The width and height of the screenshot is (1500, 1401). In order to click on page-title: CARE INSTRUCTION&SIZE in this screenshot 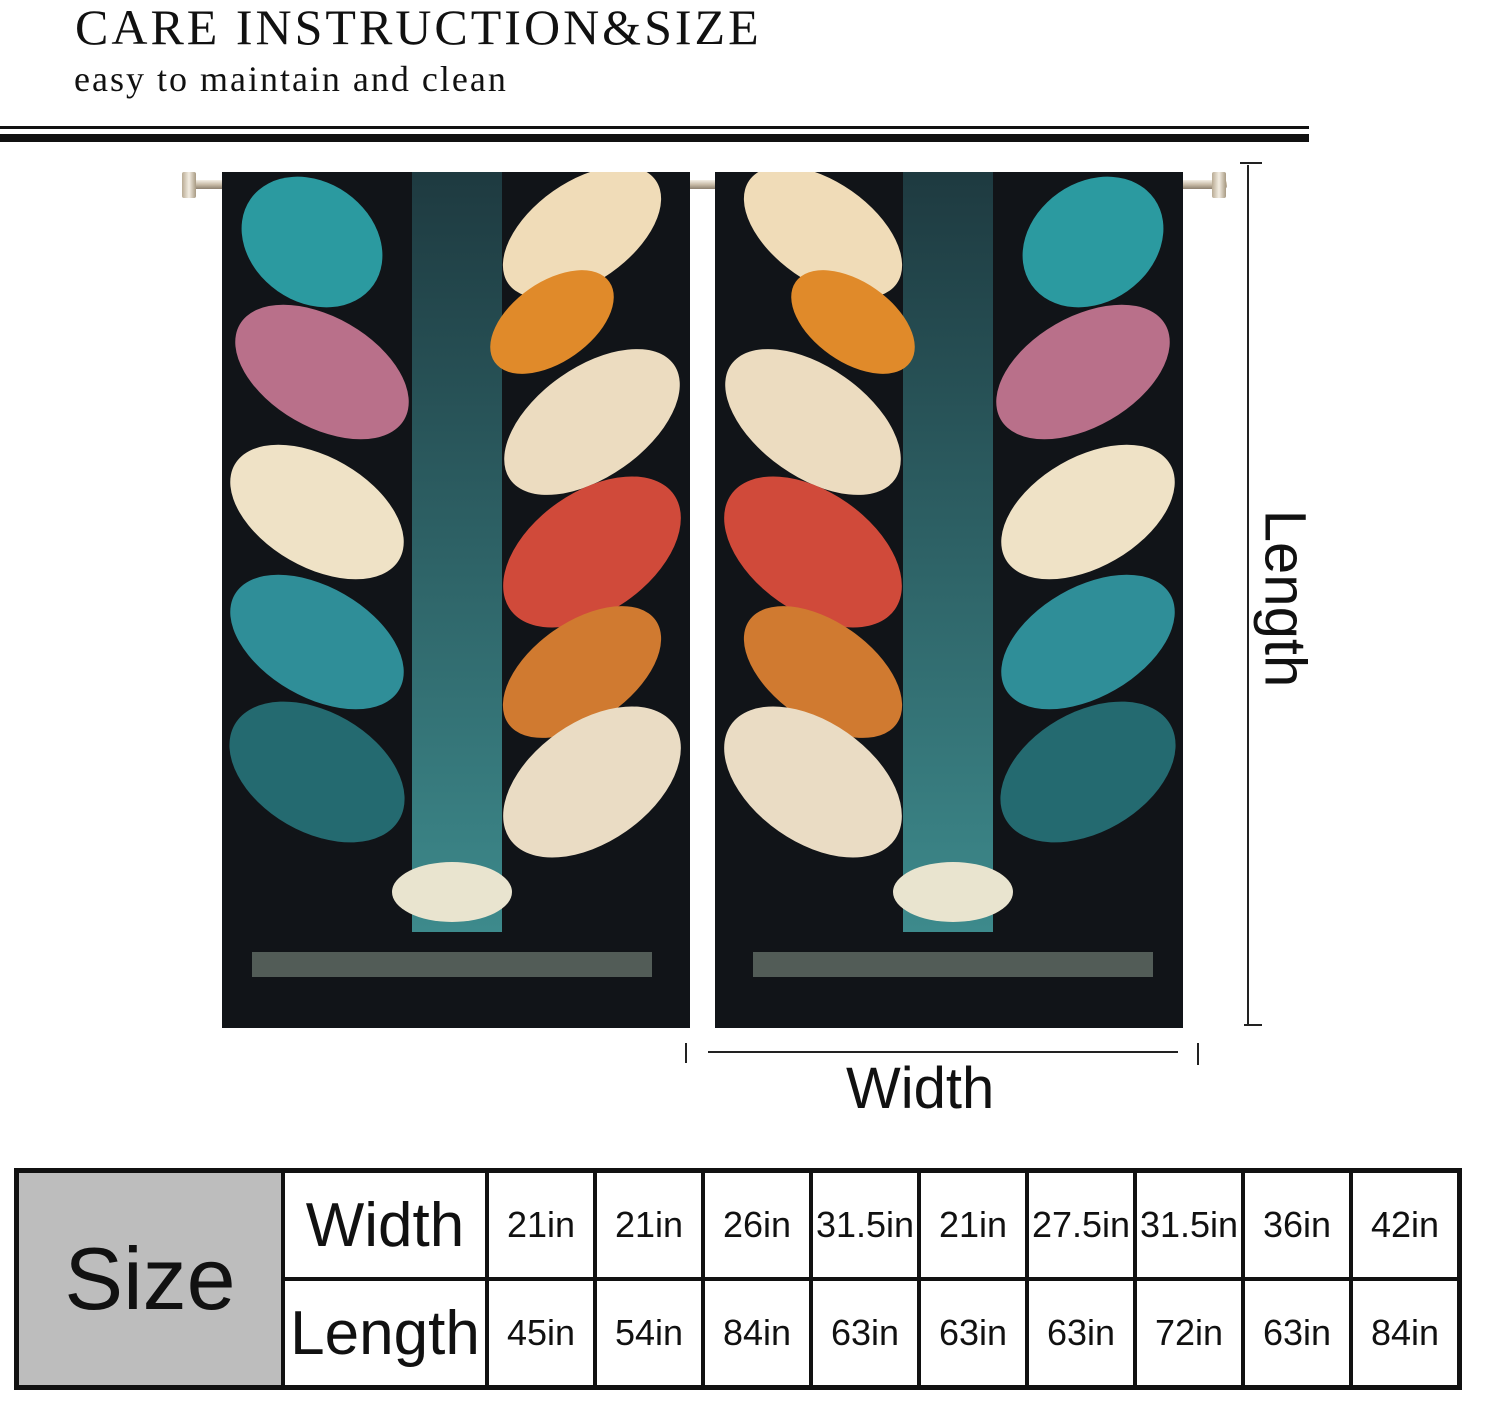, I will do `click(418, 27)`.